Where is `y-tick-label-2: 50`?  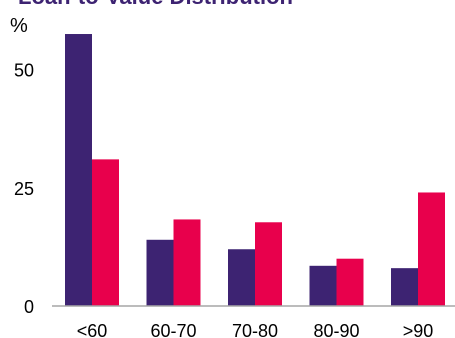
y-tick-label-2: 50 is located at coordinates (24, 71).